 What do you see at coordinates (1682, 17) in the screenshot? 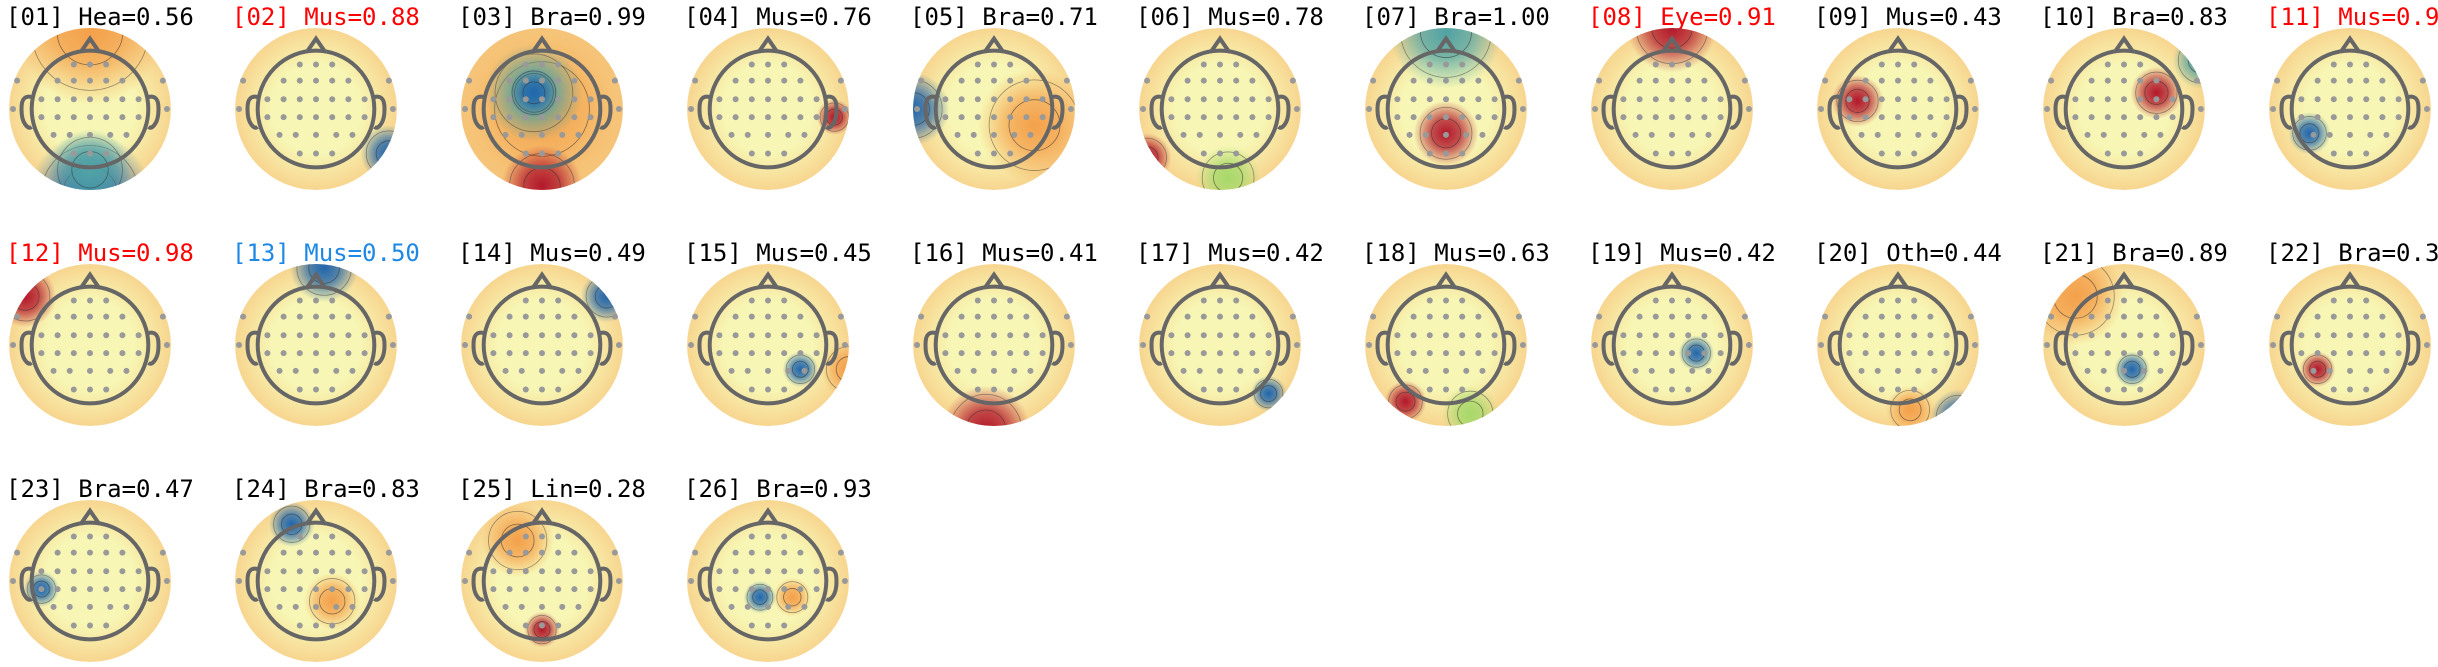
I see `component-title: [08] Eye=0.91` at bounding box center [1682, 17].